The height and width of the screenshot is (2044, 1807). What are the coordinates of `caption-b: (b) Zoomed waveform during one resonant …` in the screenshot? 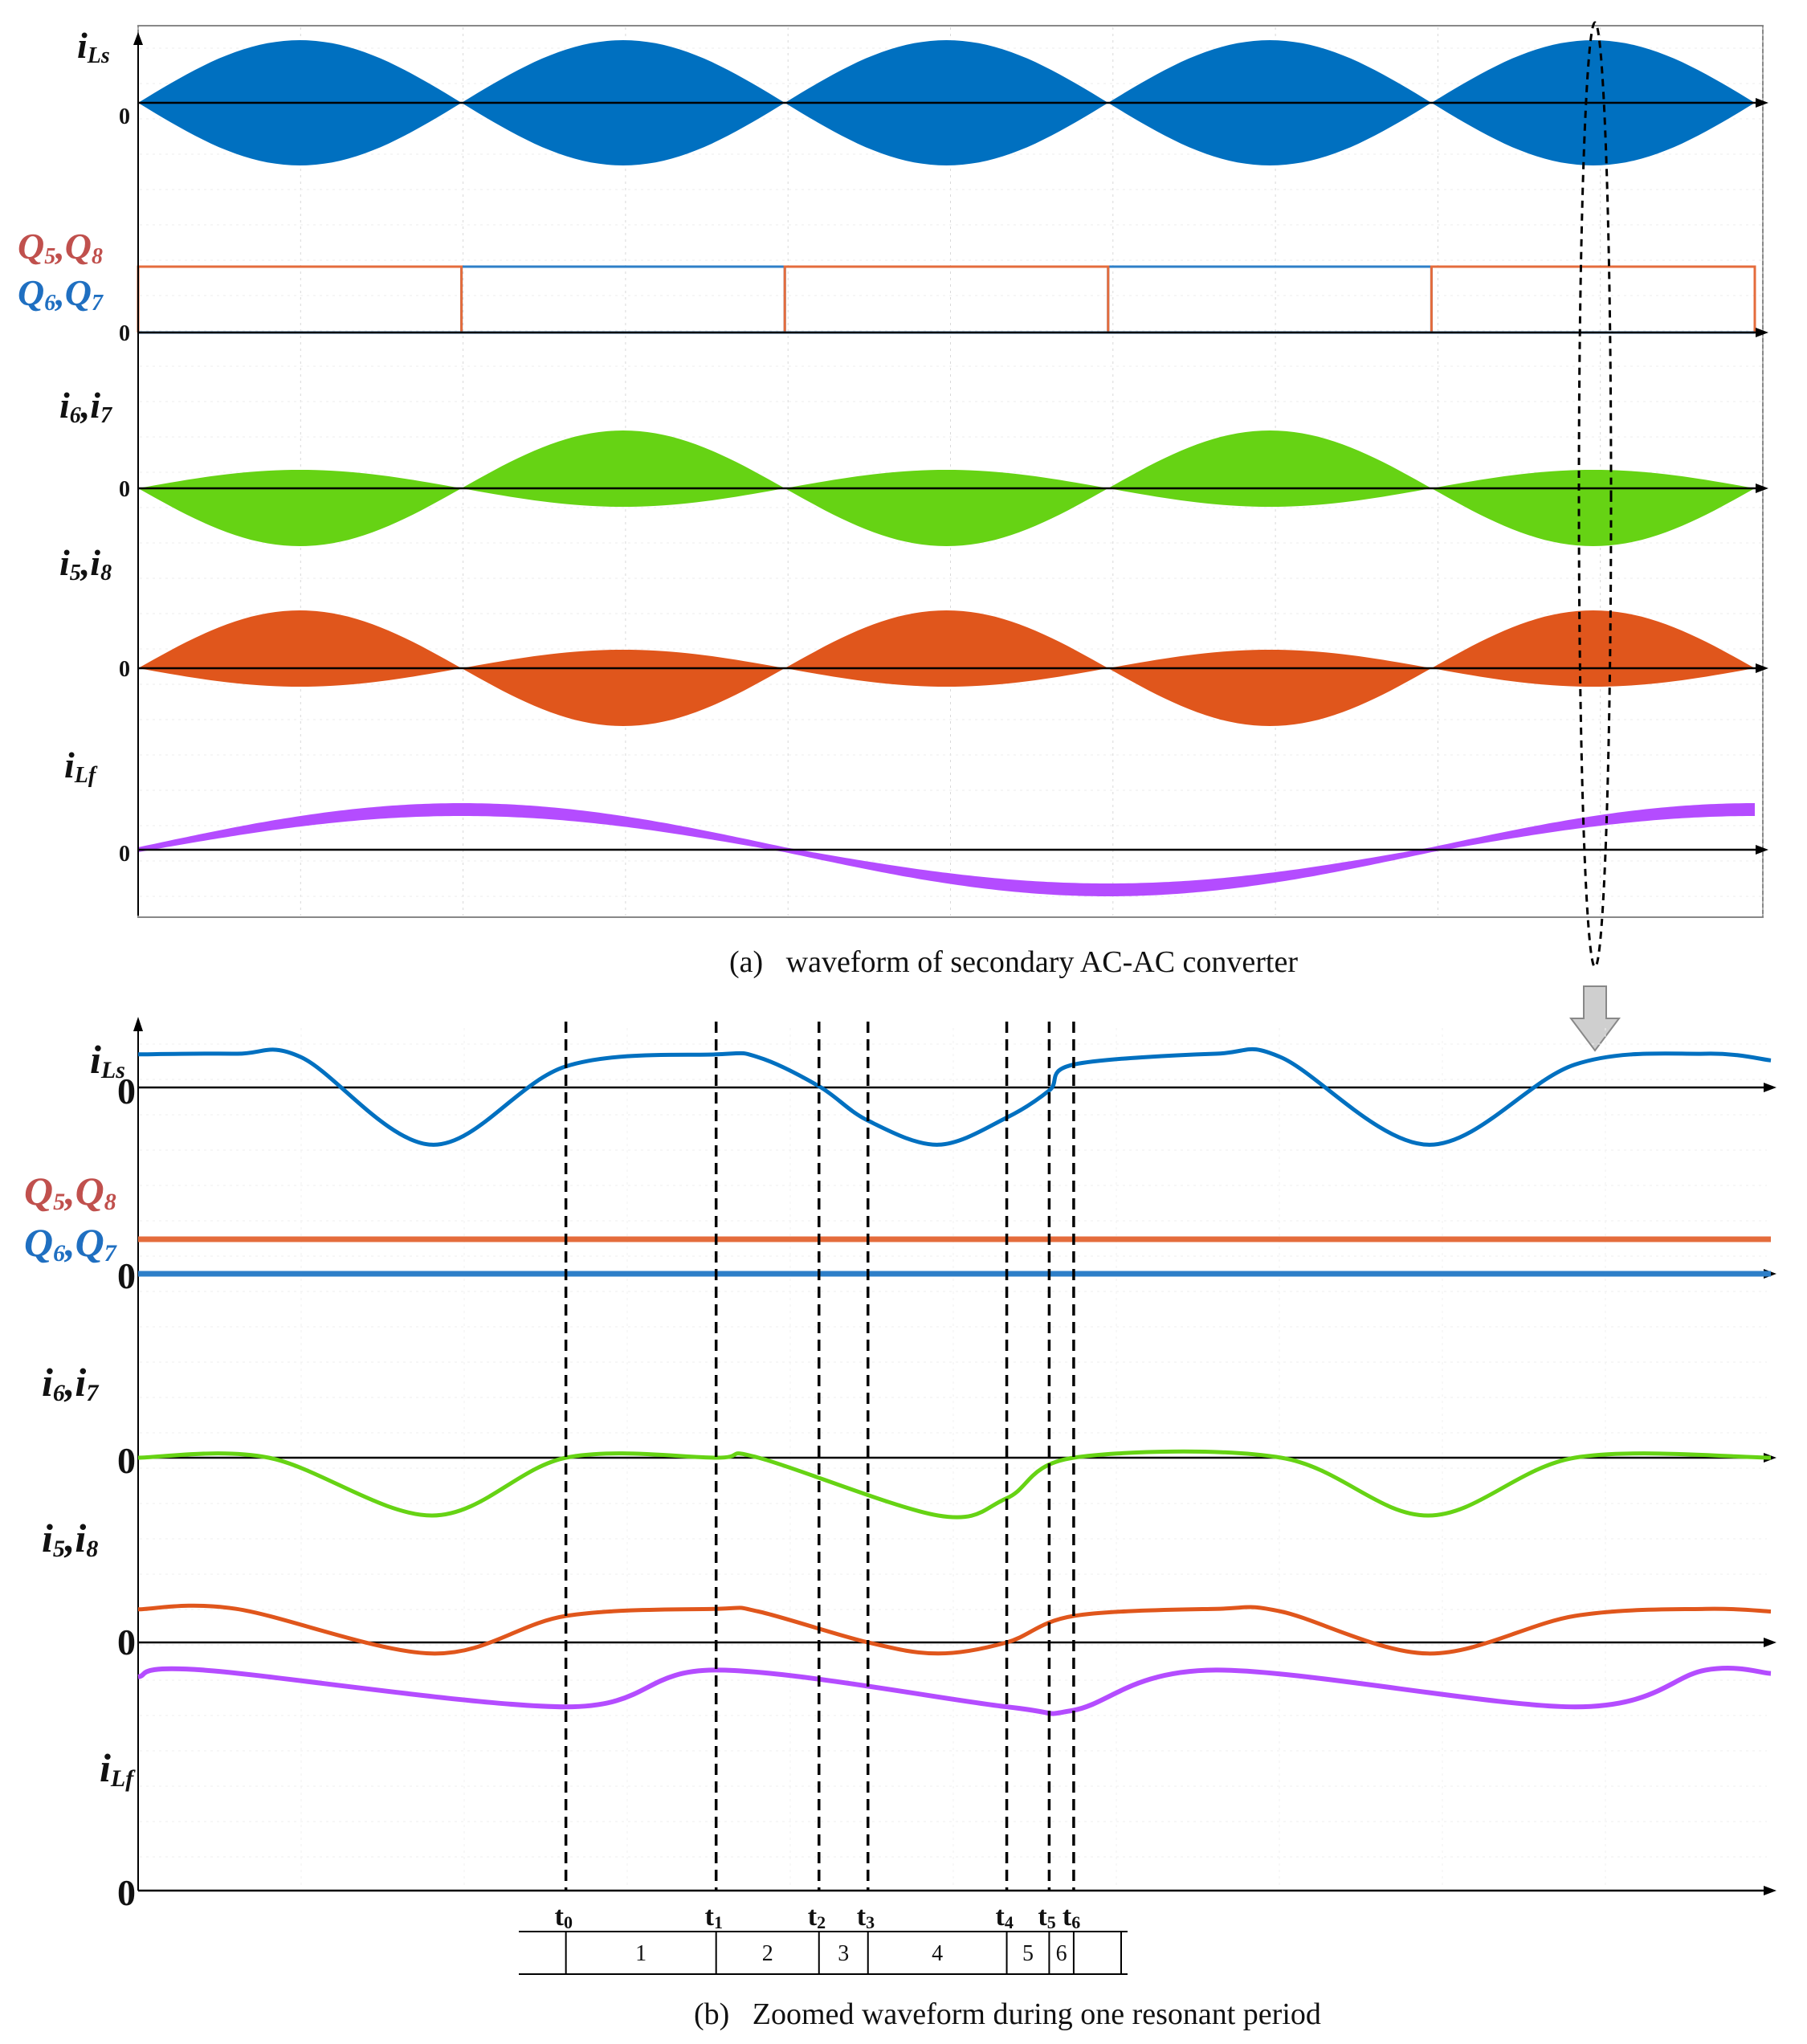 It's located at (1007, 2014).